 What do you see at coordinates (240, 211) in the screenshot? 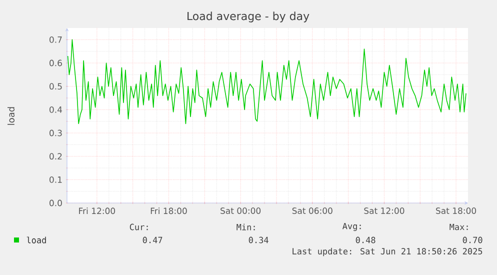
I see `x-tick-label: Sat 00:00` at bounding box center [240, 211].